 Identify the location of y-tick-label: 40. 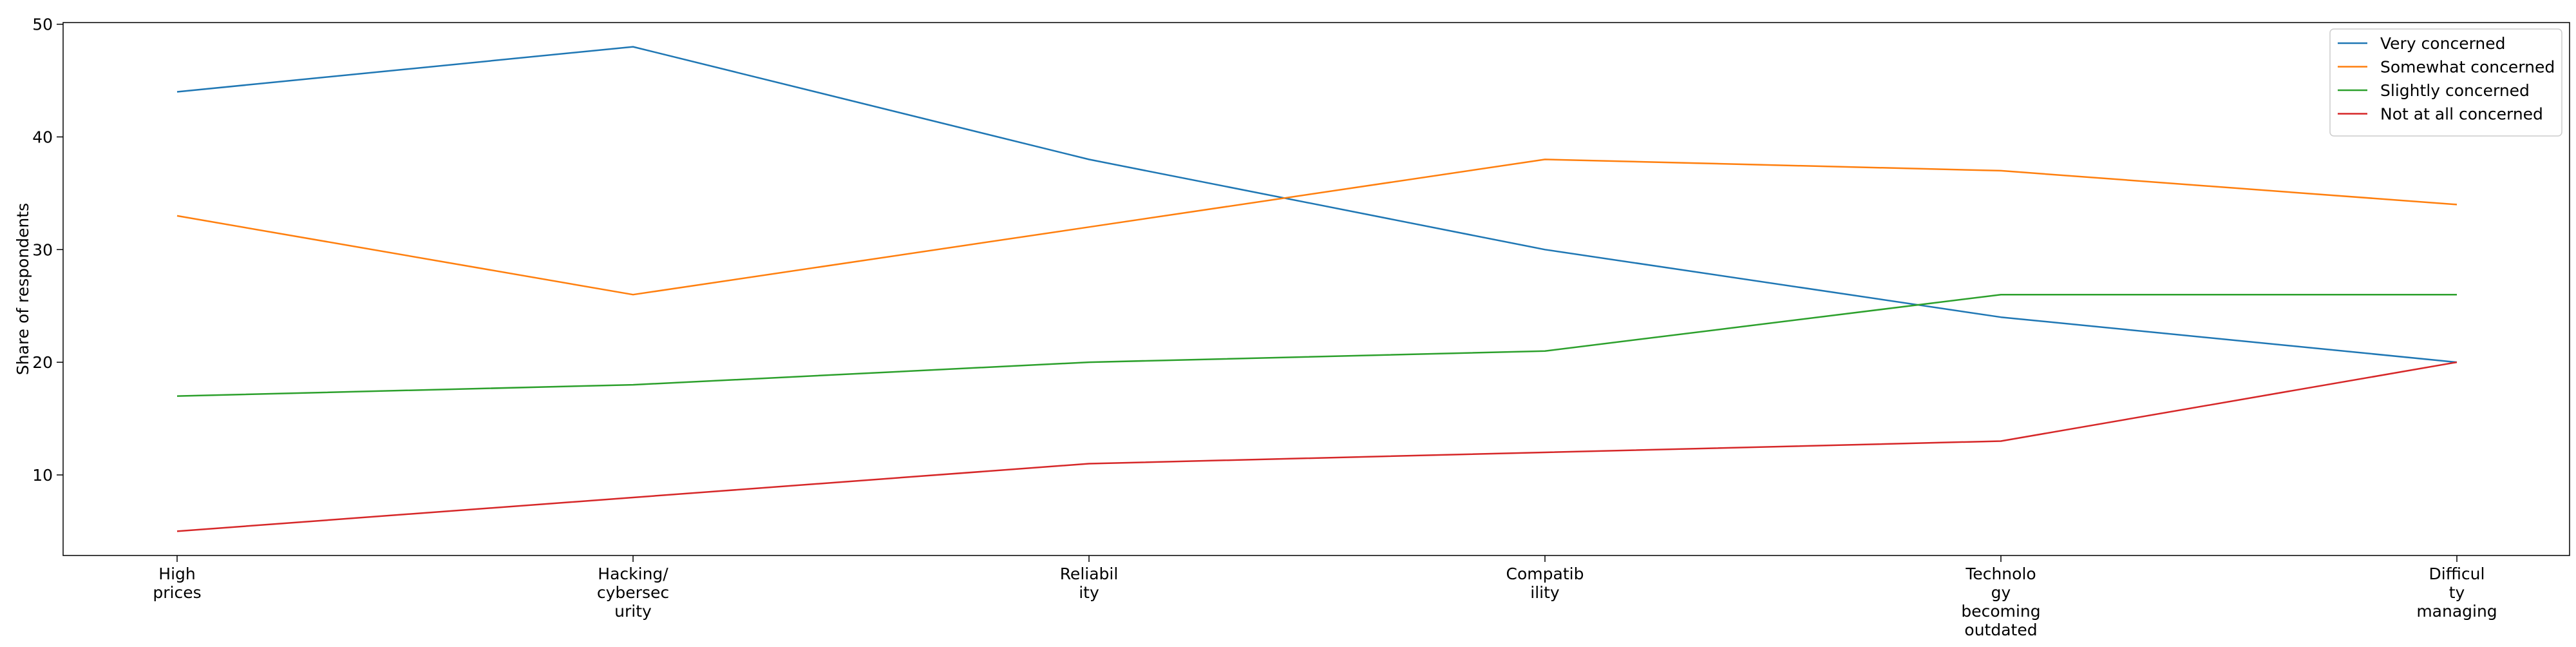
(42, 137).